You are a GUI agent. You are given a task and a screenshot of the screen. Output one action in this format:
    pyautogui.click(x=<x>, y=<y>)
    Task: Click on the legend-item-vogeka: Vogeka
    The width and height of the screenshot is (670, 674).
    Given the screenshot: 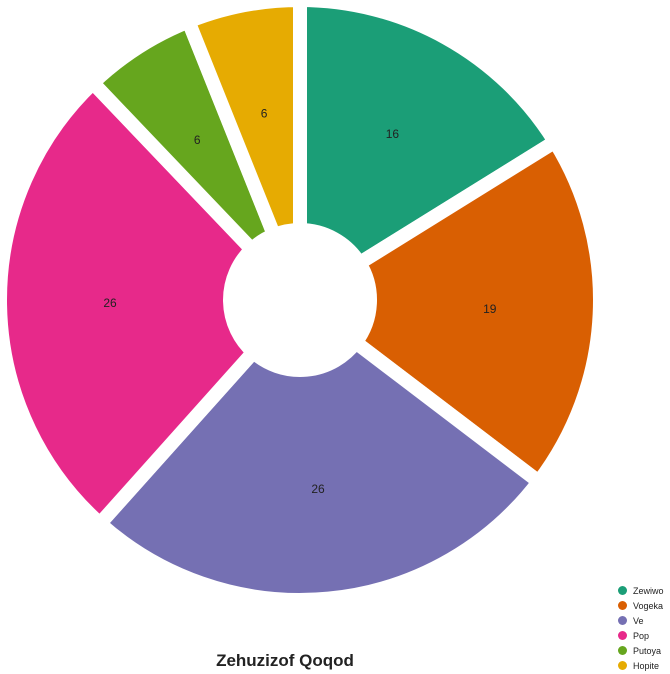 What is the action you would take?
    pyautogui.click(x=641, y=605)
    